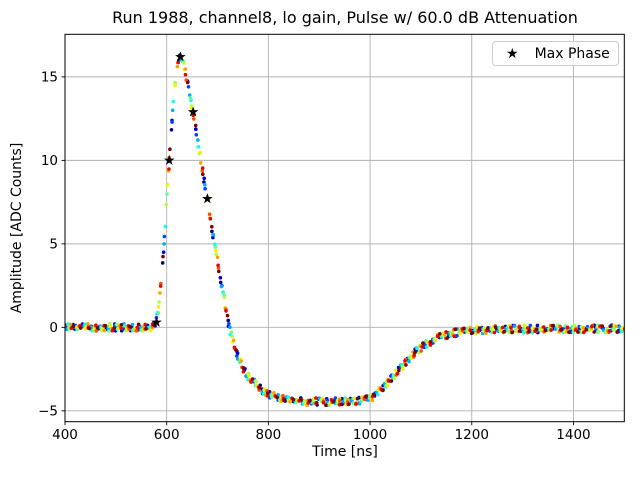 The height and width of the screenshot is (480, 640). I want to click on legend-label: Max Phase, so click(572, 53).